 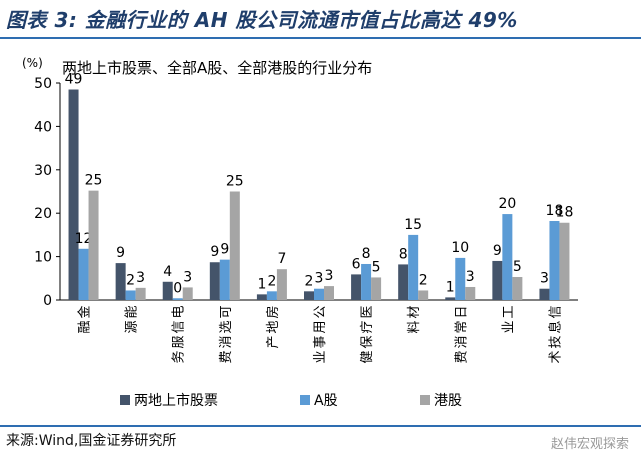 I want to click on x-tick-label-char: 保, so click(x=367, y=341).